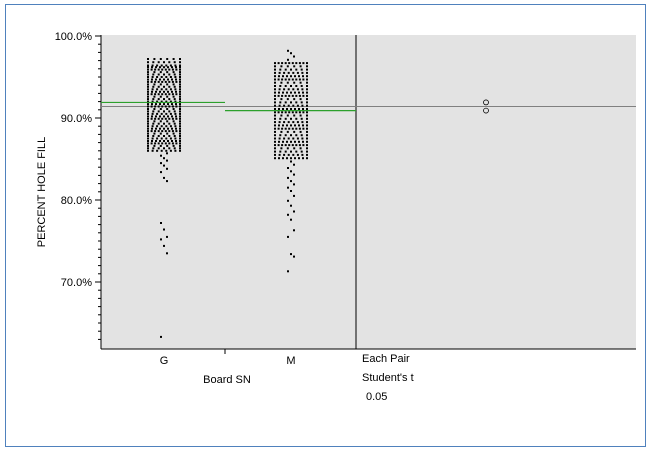 This screenshot has width=652, height=451. Describe the element at coordinates (227, 380) in the screenshot. I see `x-axis-title: Board SN` at that location.